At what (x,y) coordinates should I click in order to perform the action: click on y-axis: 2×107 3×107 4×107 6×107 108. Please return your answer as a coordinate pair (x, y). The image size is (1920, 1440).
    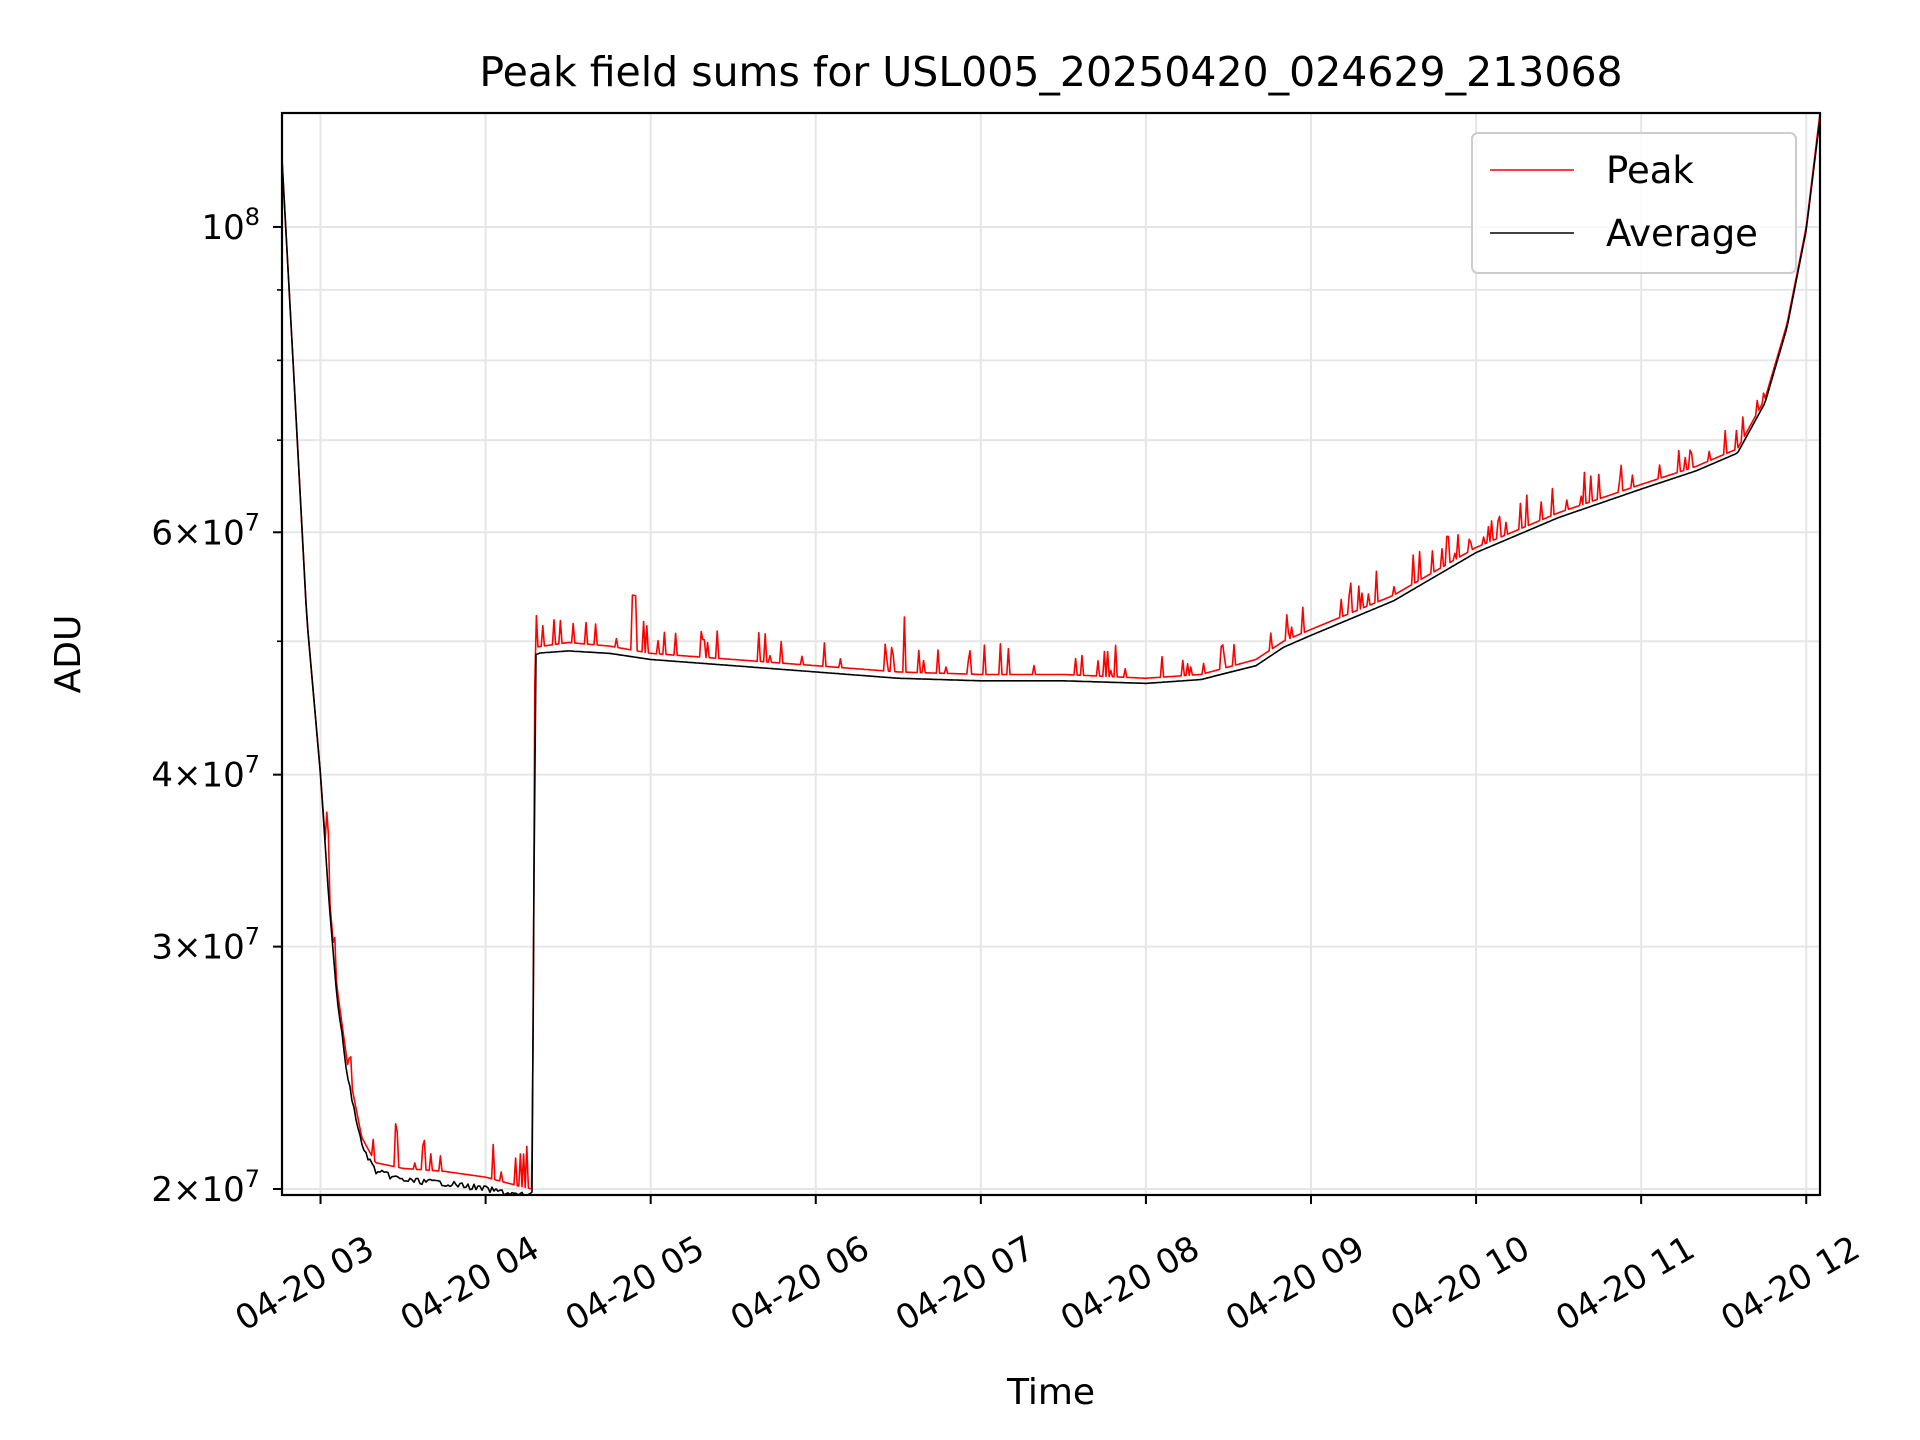
    Looking at the image, I should click on (216, 706).